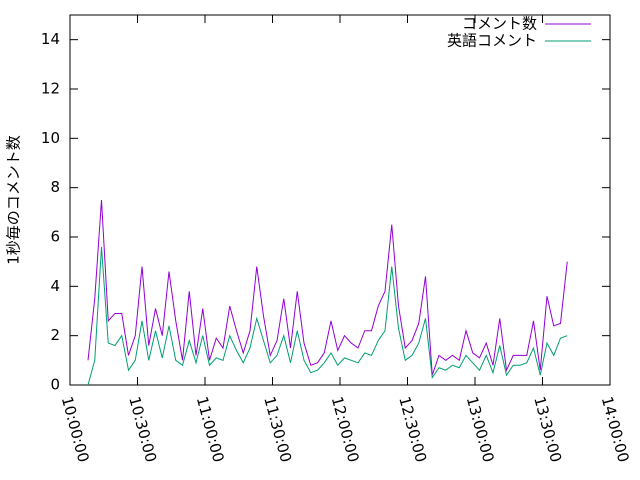  What do you see at coordinates (277, 430) in the screenshot?
I see `x-tick-label: 11:30:00` at bounding box center [277, 430].